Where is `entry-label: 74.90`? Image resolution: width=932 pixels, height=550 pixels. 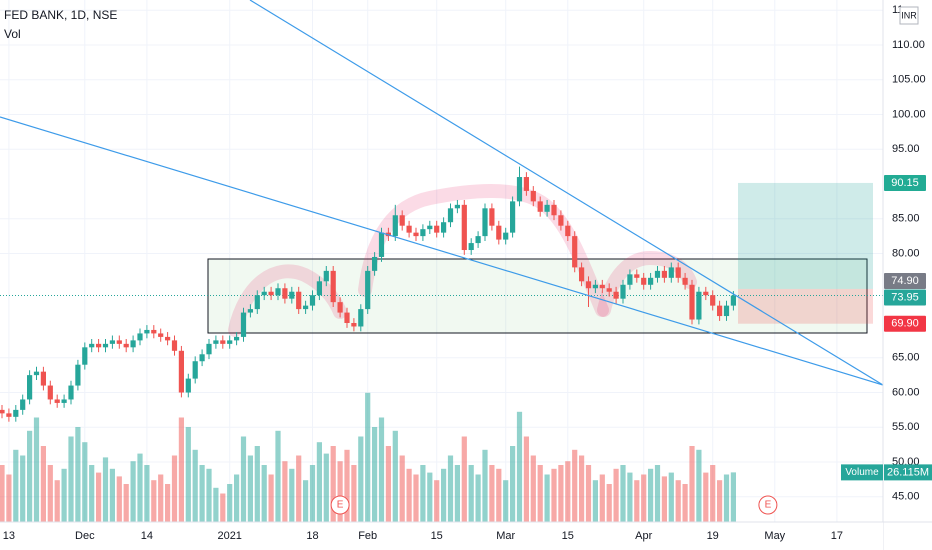
entry-label: 74.90 is located at coordinates (905, 281).